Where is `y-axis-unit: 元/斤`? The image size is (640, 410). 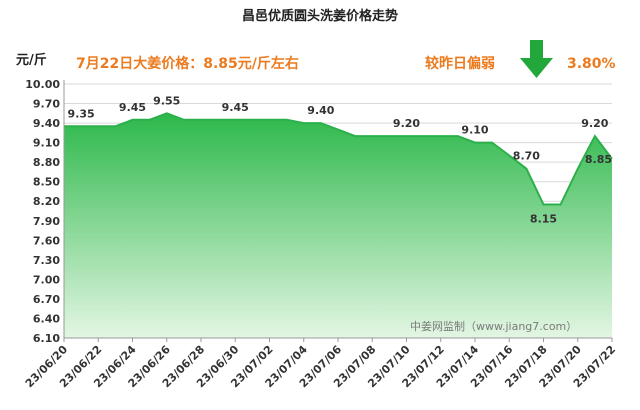 y-axis-unit: 元/斤 is located at coordinates (31, 60).